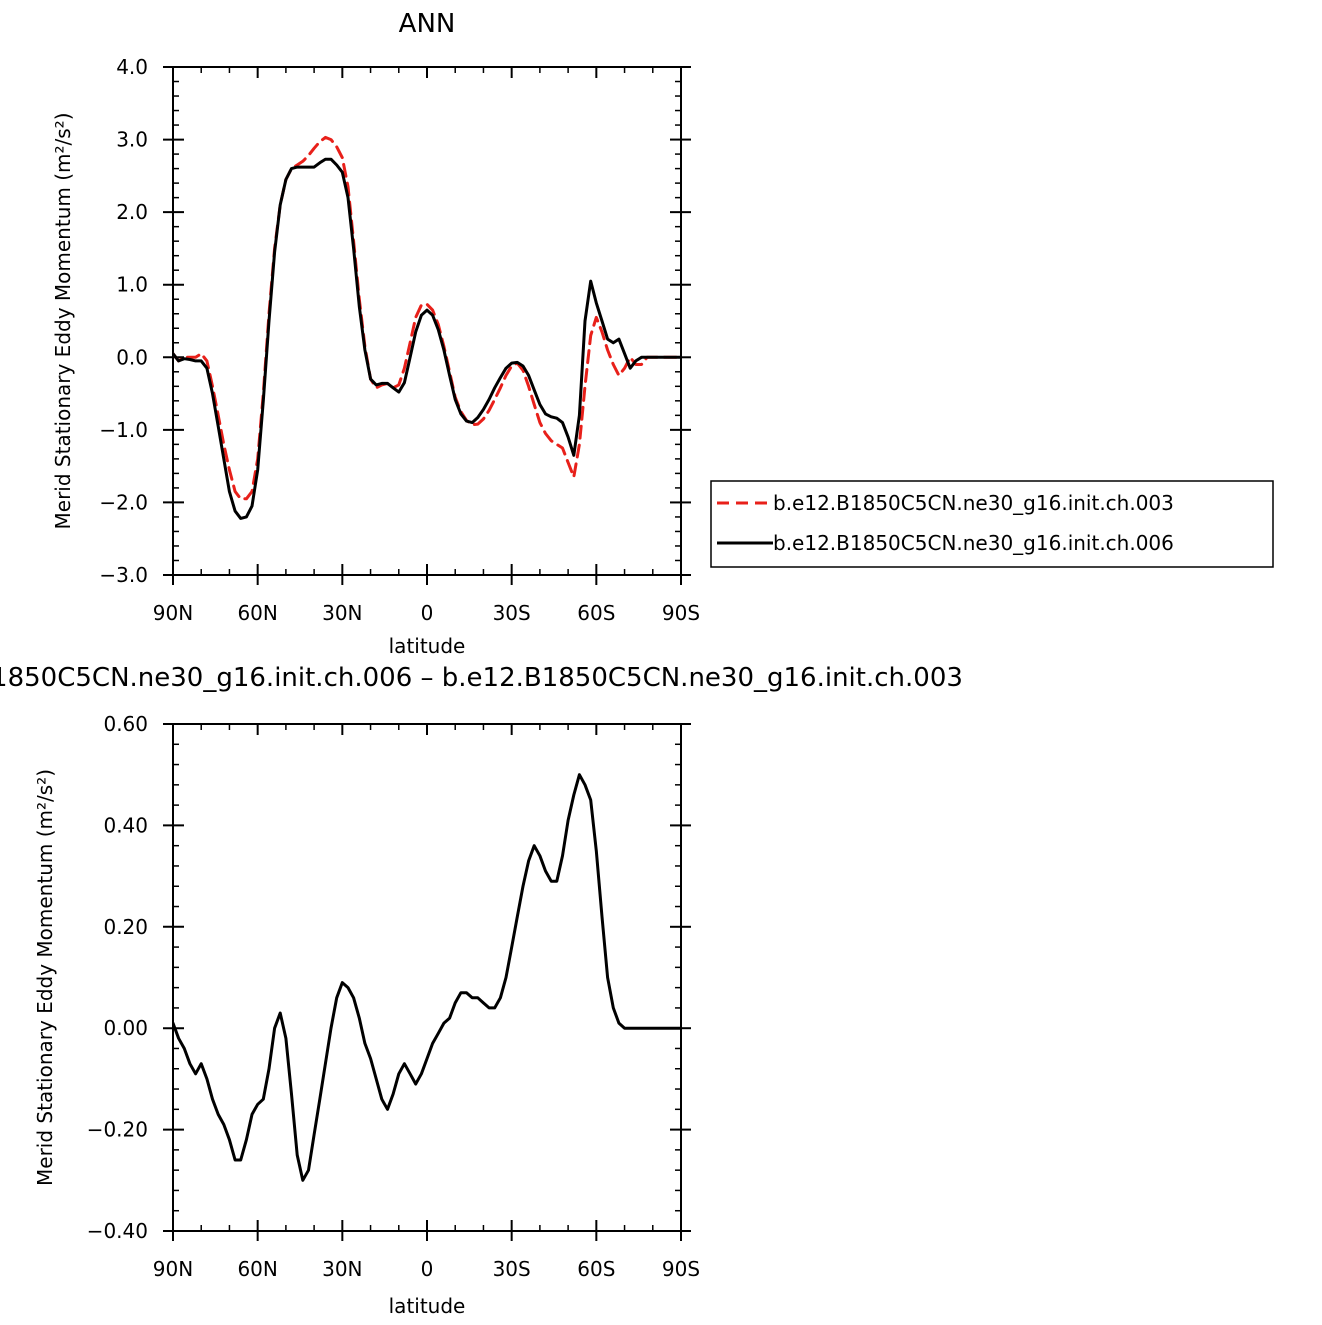  Describe the element at coordinates (132, 357) in the screenshot. I see `y-tick-label: 0.0` at that location.